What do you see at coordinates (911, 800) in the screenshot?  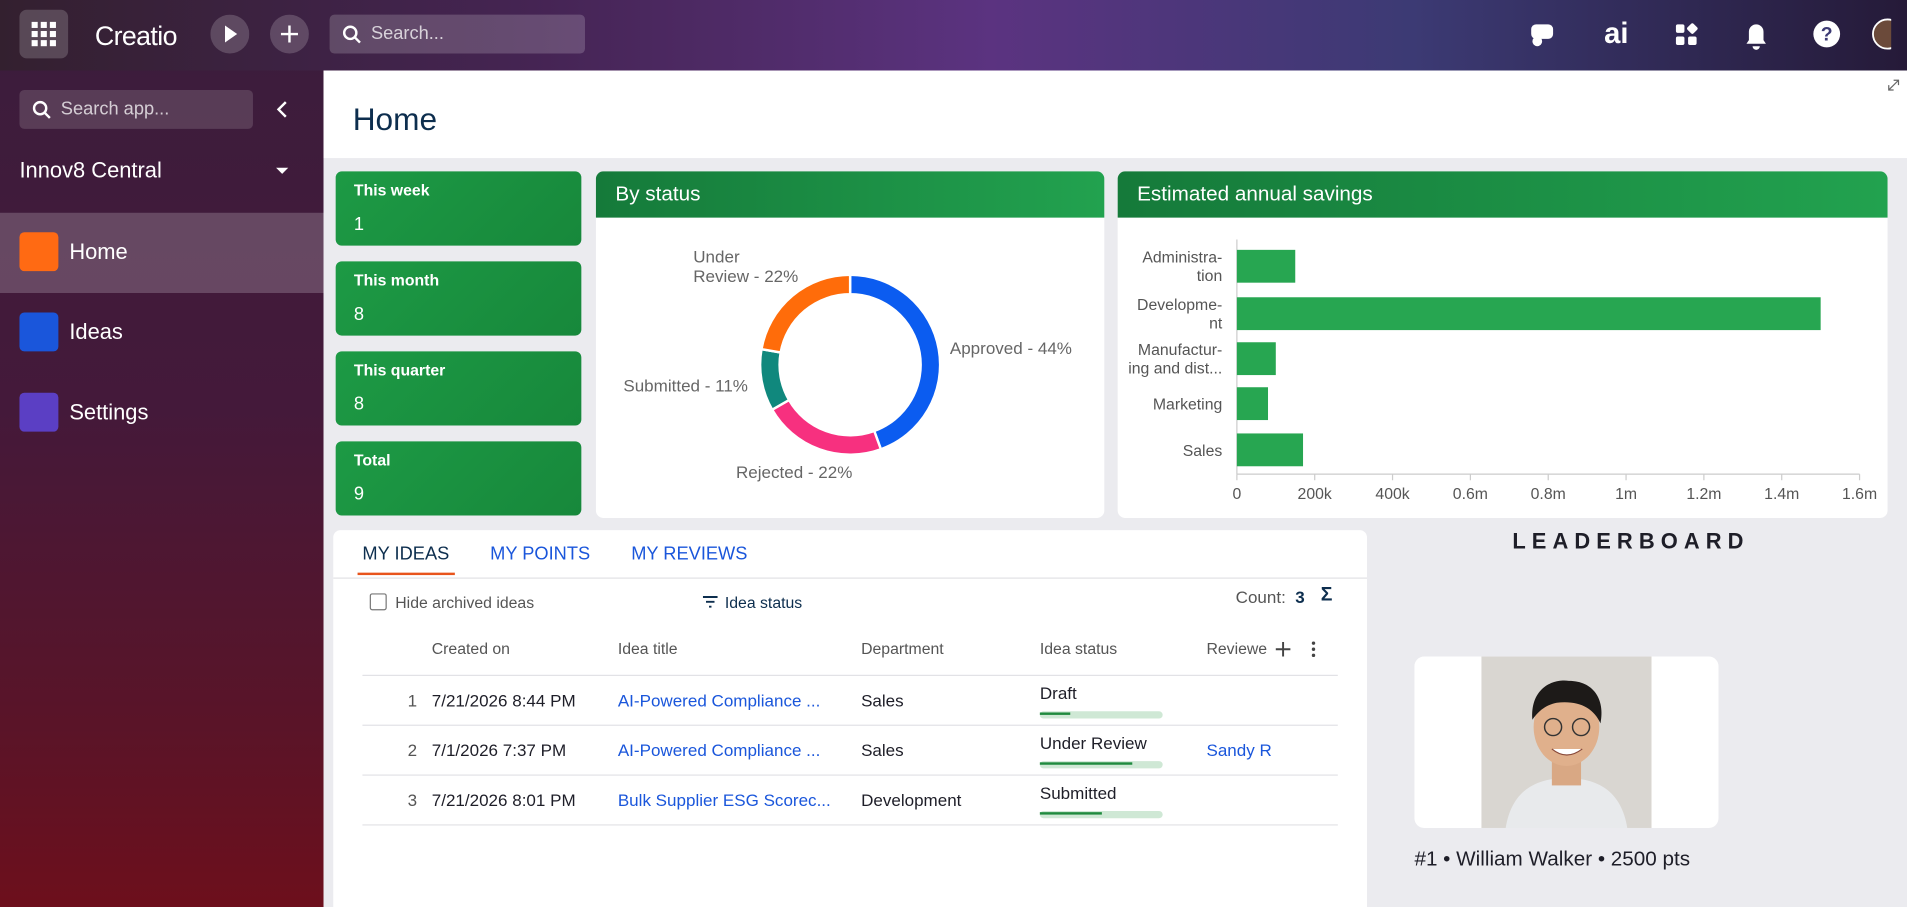 I see `cell-department: Development` at bounding box center [911, 800].